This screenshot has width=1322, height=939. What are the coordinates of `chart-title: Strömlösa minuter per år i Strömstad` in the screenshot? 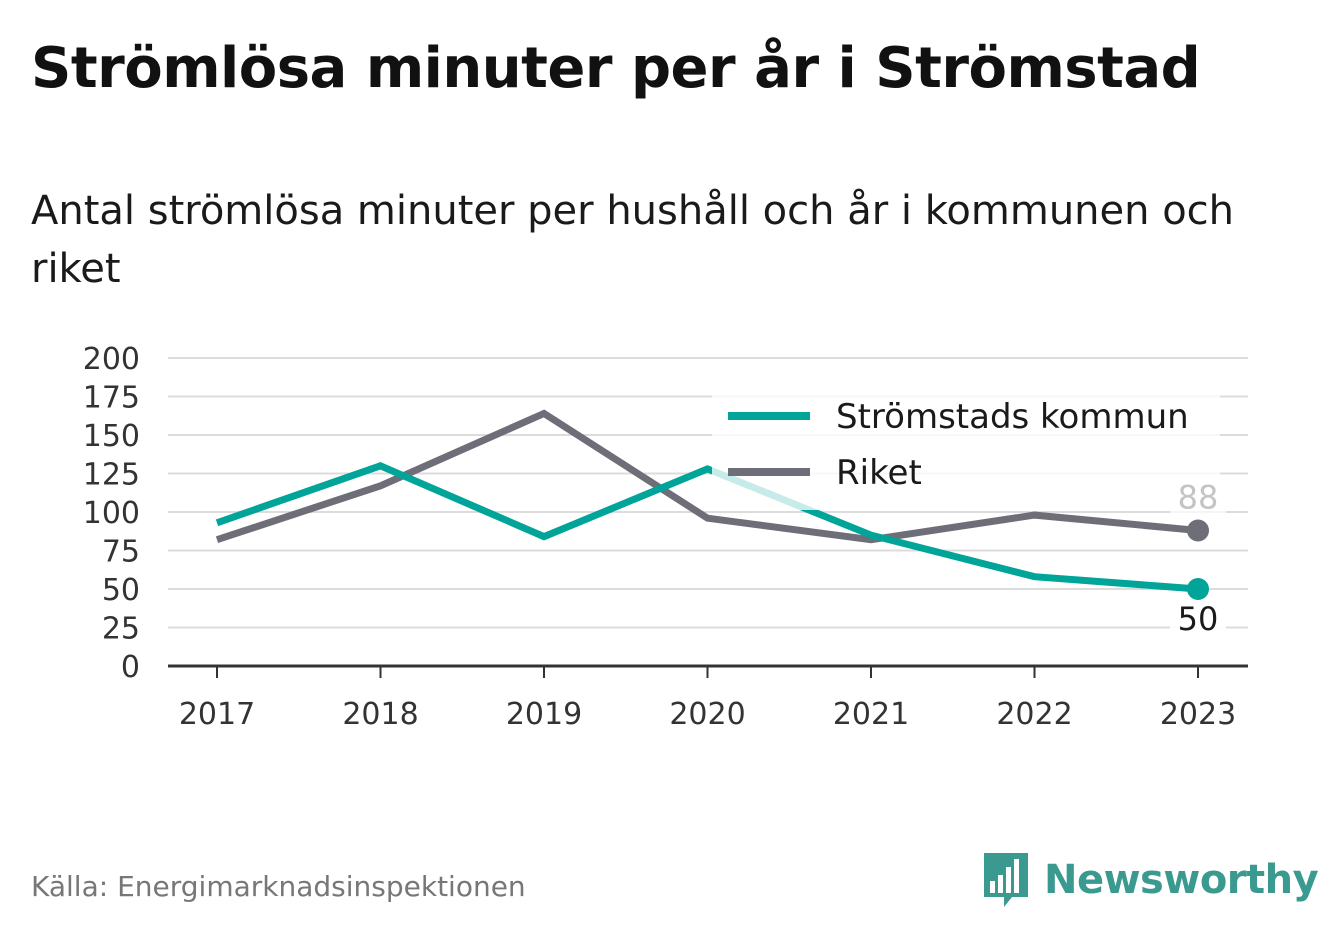 It's located at (616, 68).